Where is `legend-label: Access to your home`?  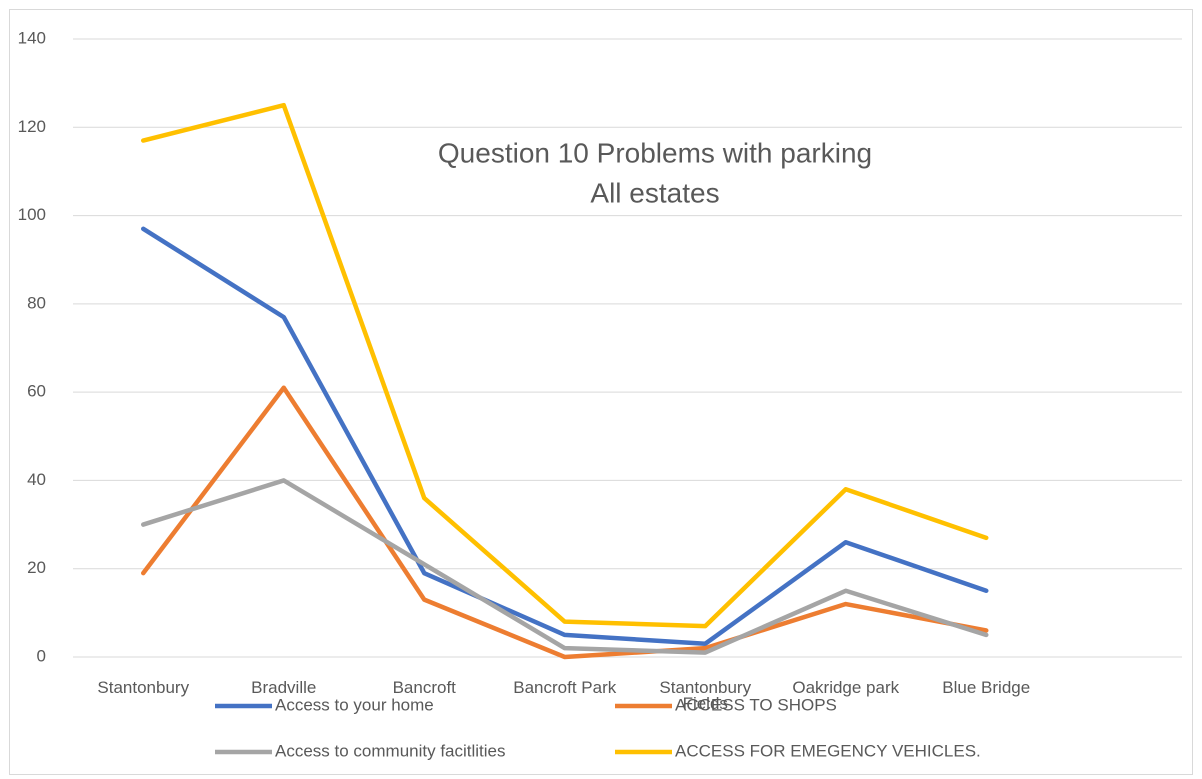
legend-label: Access to your home is located at coordinates (354, 704).